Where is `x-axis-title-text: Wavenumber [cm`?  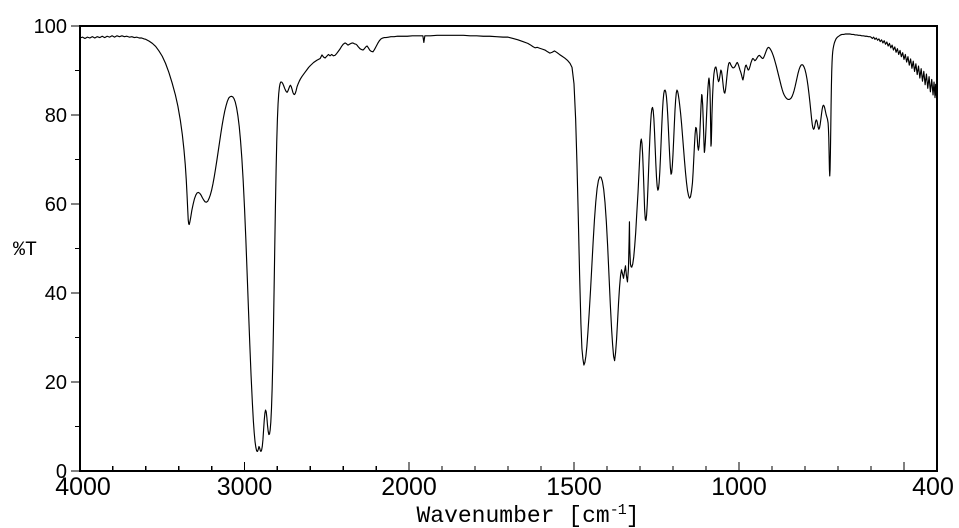
x-axis-title-text: Wavenumber [cm is located at coordinates (513, 515).